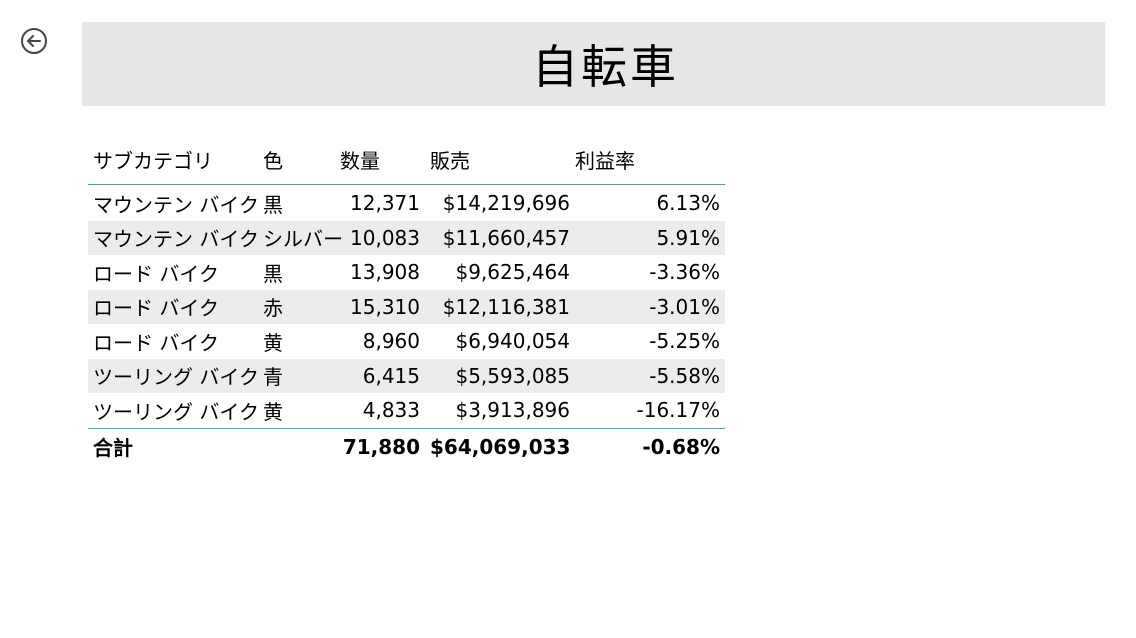 This screenshot has height=638, width=1136. What do you see at coordinates (650, 446) in the screenshot?
I see `total-margin: -0.68%` at bounding box center [650, 446].